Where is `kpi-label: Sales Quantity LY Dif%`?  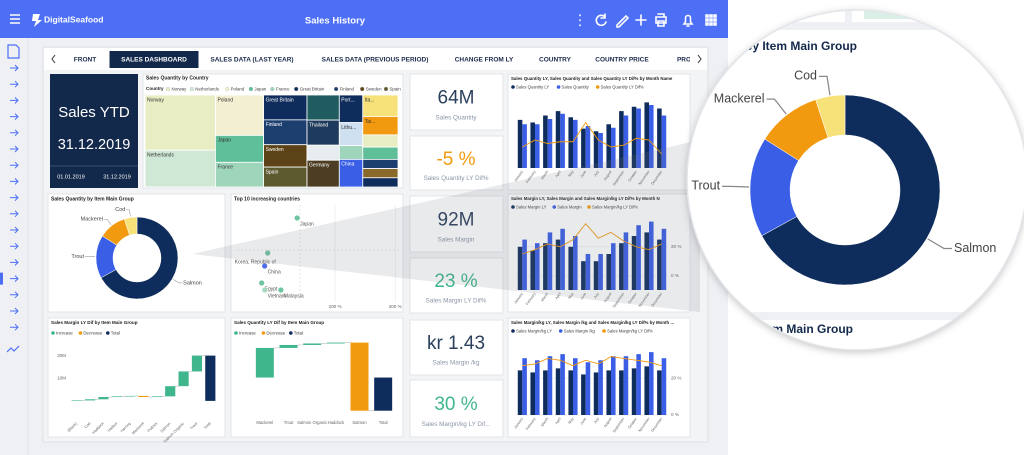
kpi-label: Sales Quantity LY Dif% is located at coordinates (456, 178).